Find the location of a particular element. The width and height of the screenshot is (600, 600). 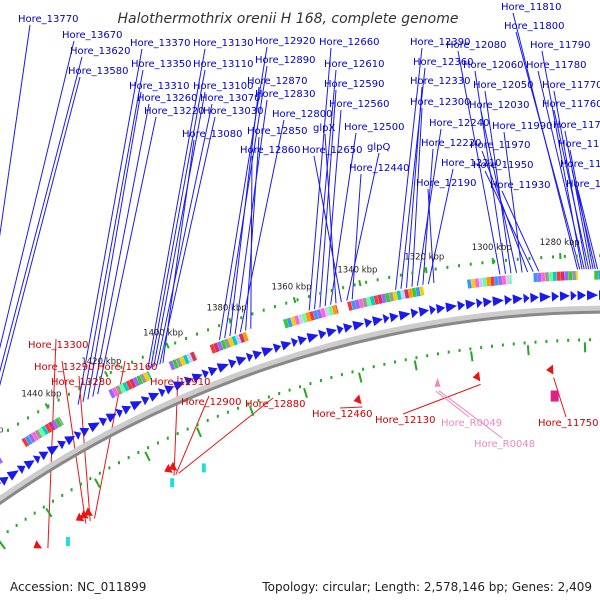

top-gene-label: Hore_12190 is located at coordinates (446, 183).